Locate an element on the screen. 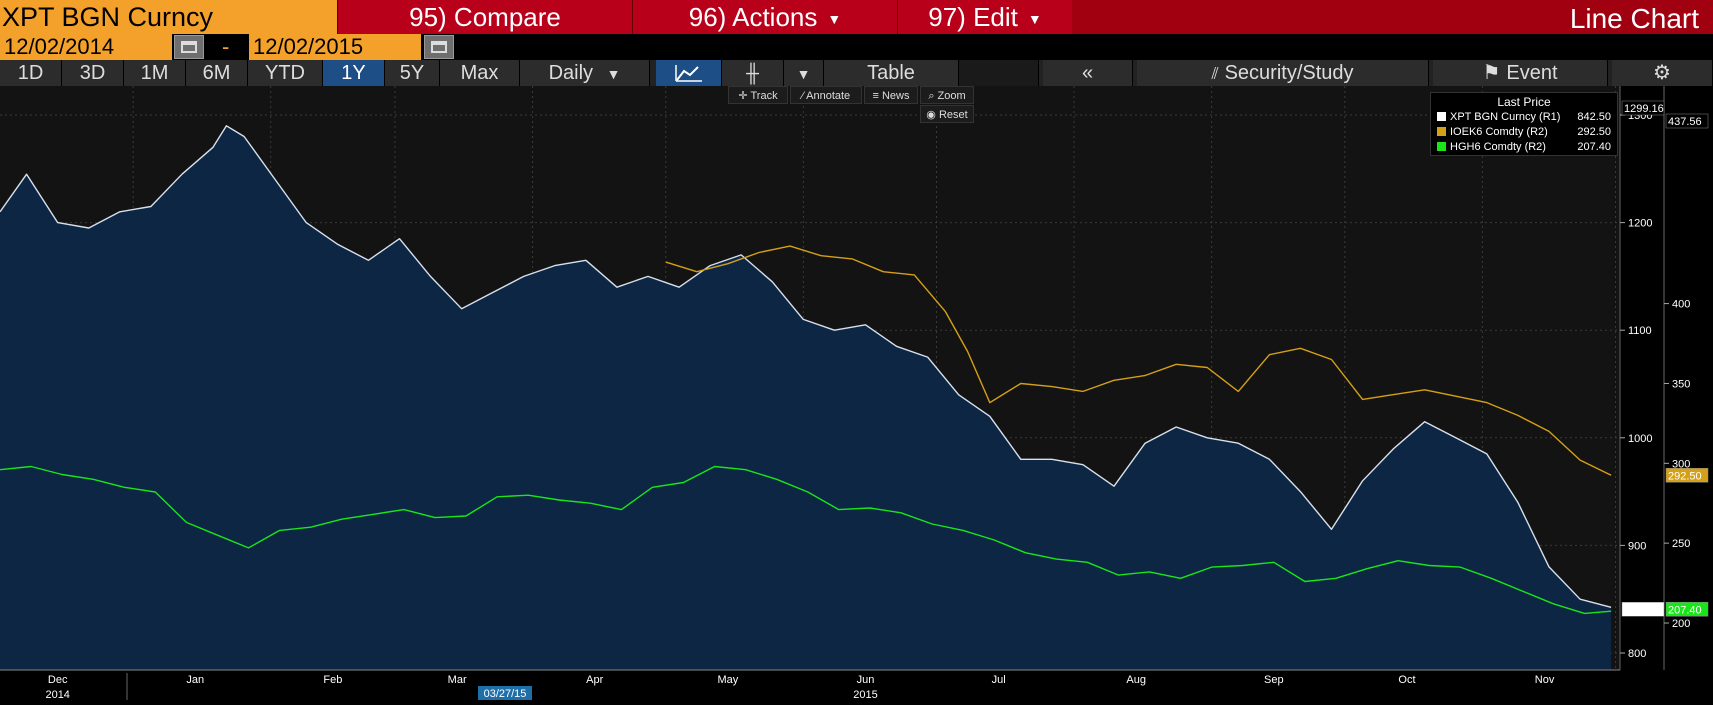  x-tick-label: Mar is located at coordinates (457, 680).